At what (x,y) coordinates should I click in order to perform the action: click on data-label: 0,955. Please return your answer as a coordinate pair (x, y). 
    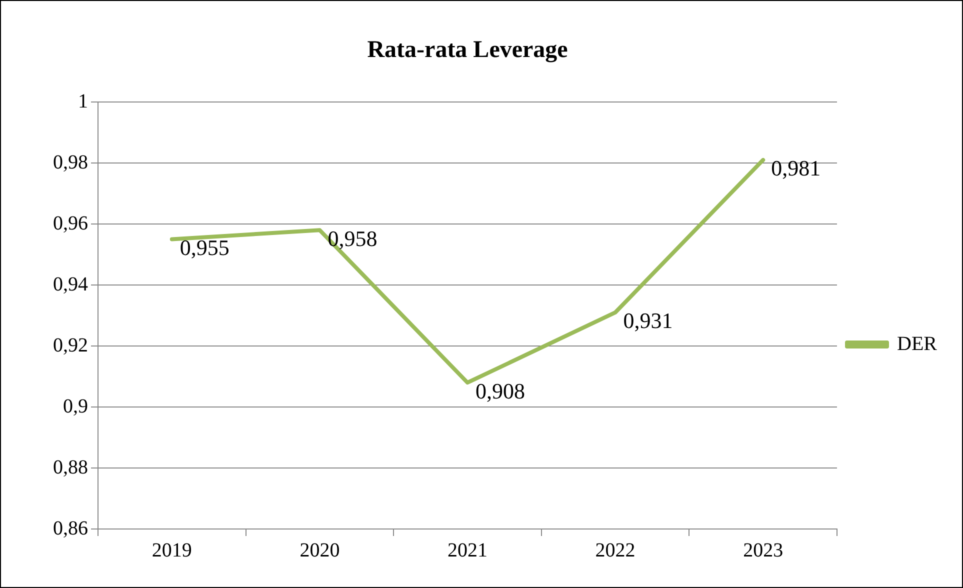
    Looking at the image, I should click on (205, 247).